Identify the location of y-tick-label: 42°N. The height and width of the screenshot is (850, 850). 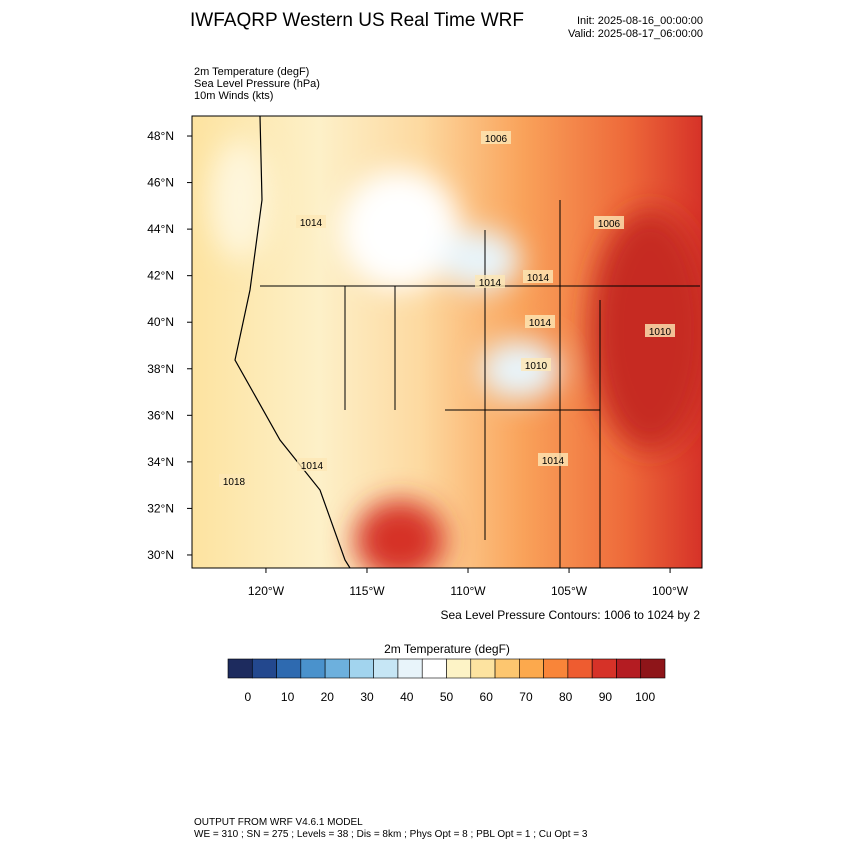
(160, 276).